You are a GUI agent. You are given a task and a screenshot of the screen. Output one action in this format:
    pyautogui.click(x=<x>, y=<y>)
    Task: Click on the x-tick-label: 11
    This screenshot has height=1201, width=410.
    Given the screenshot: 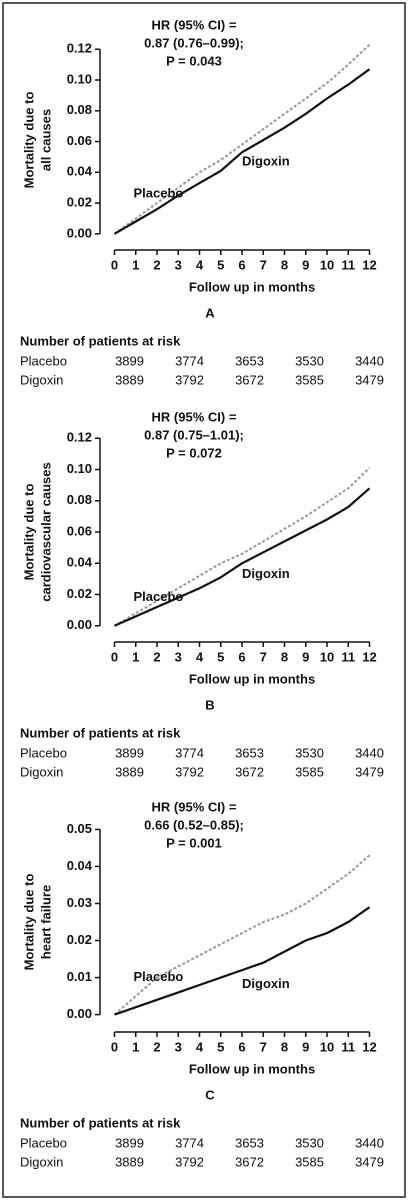 What is the action you would take?
    pyautogui.click(x=348, y=656)
    